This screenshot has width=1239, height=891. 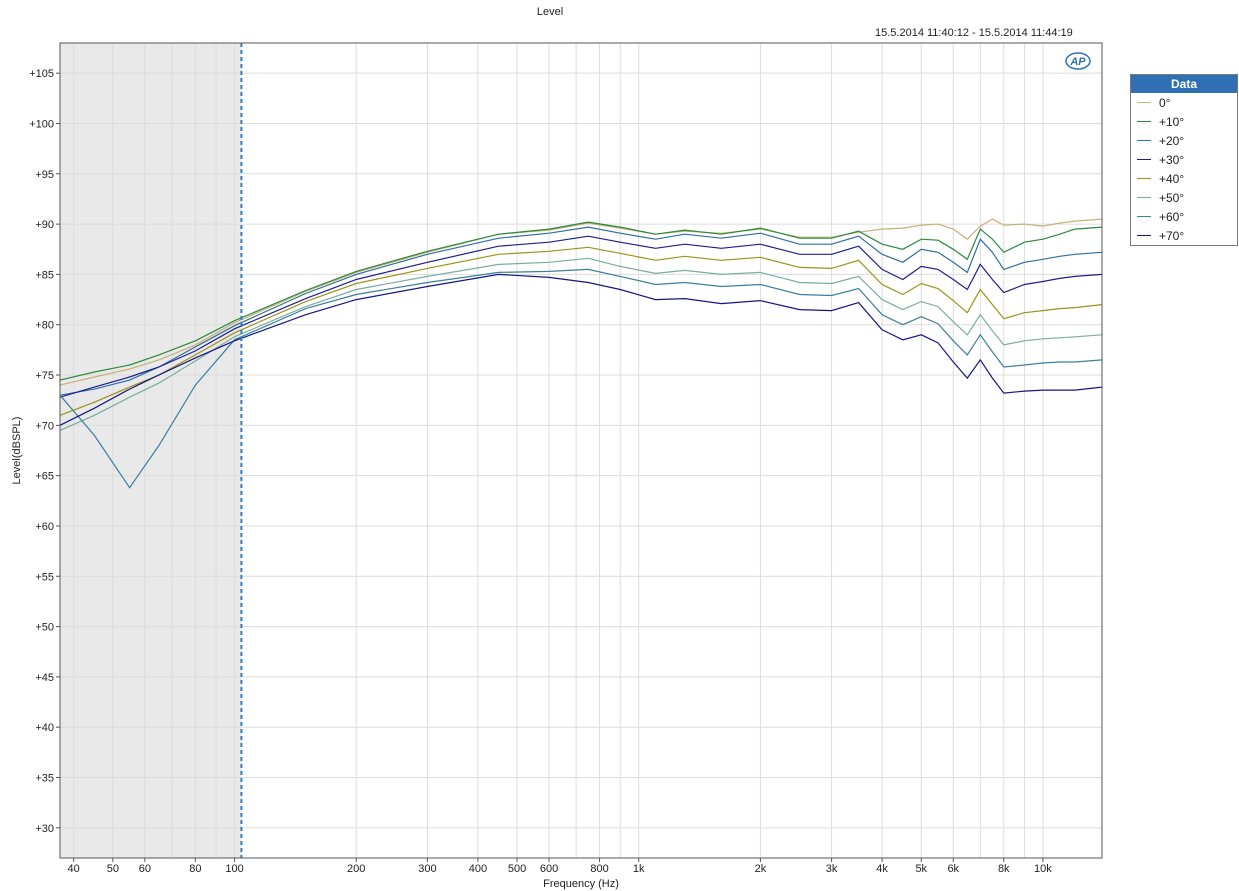 What do you see at coordinates (41, 124) in the screenshot?
I see `y-tick-label: +100` at bounding box center [41, 124].